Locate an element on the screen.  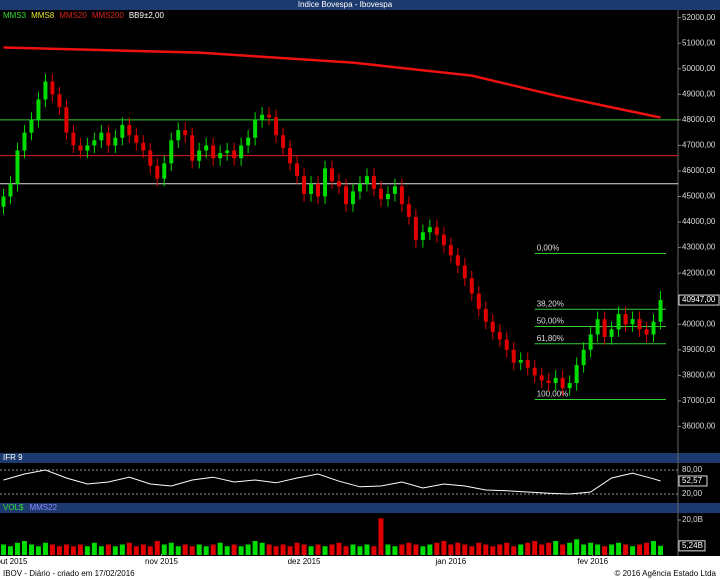
legend-label: MMS8 is located at coordinates (43, 15).